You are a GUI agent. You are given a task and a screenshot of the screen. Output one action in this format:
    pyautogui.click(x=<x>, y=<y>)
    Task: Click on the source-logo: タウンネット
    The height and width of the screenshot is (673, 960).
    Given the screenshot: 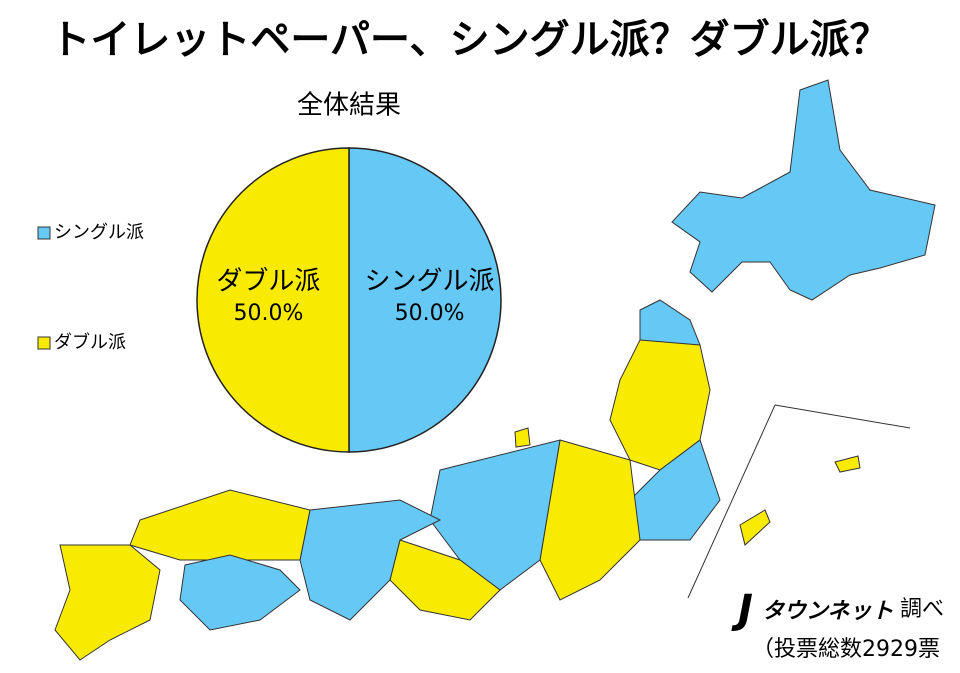 What is the action you would take?
    pyautogui.click(x=828, y=611)
    